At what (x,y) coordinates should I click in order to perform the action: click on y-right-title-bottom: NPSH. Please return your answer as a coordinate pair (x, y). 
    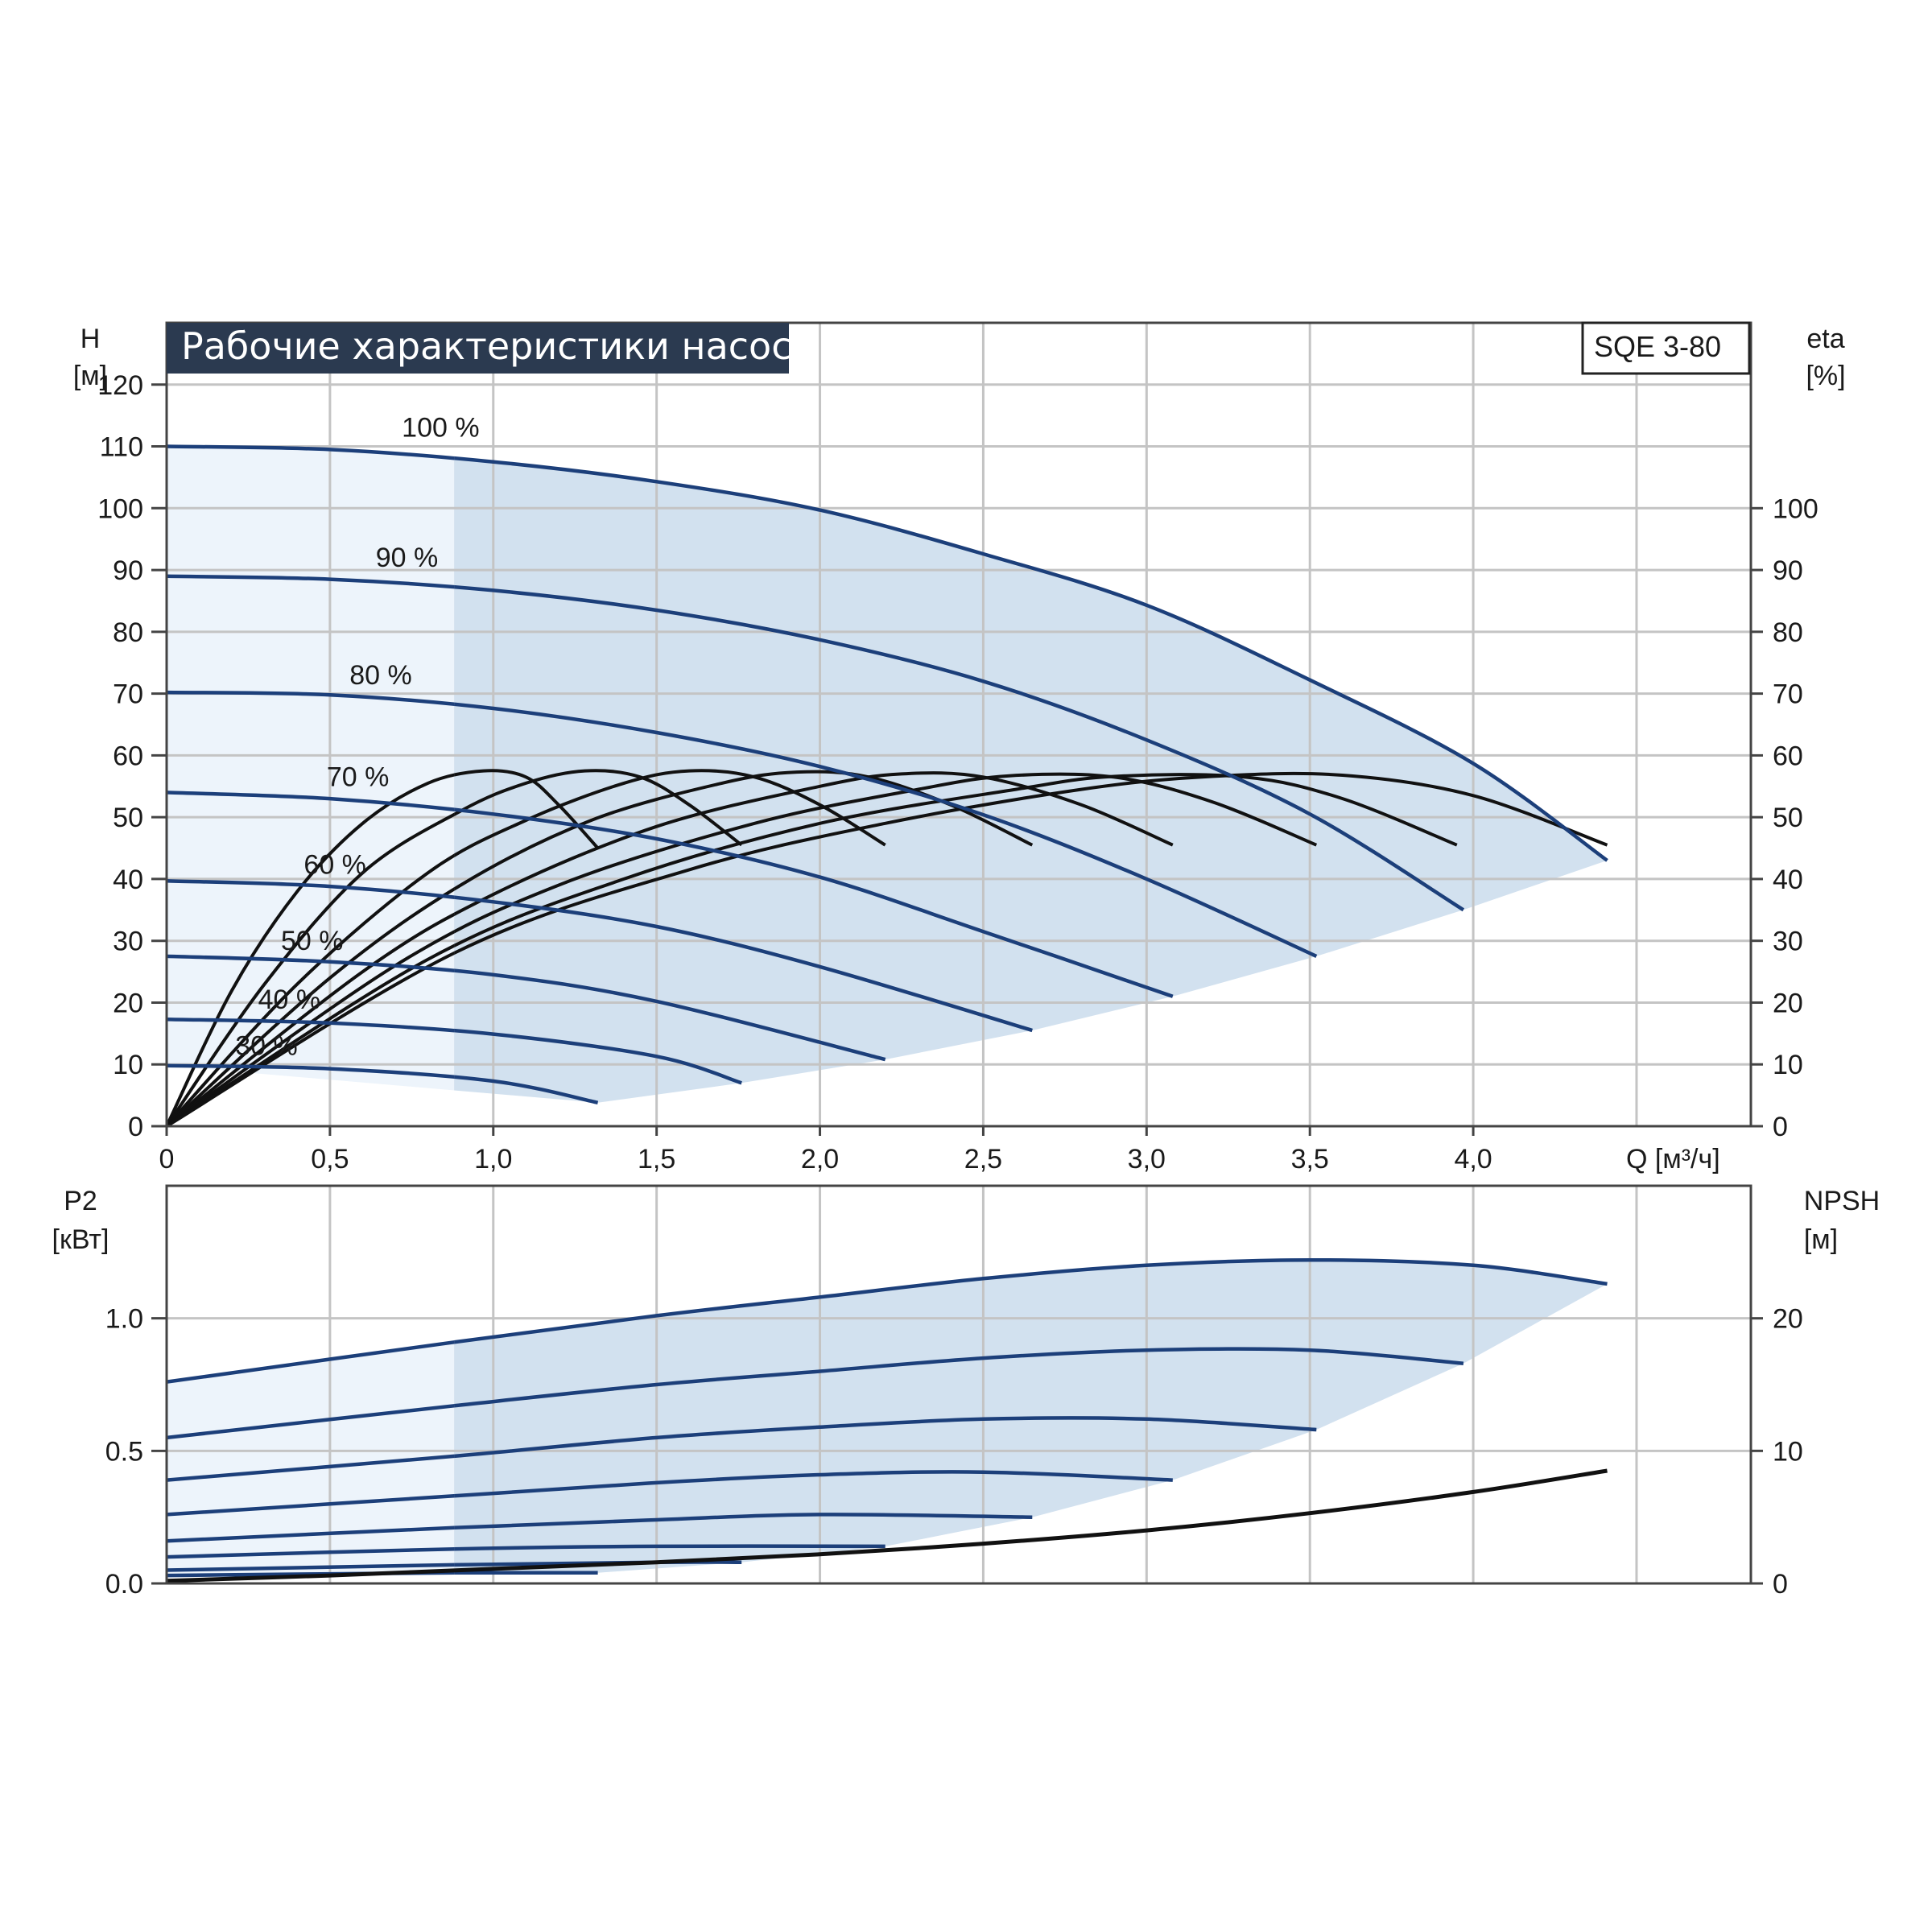
    Looking at the image, I should click on (1842, 1201).